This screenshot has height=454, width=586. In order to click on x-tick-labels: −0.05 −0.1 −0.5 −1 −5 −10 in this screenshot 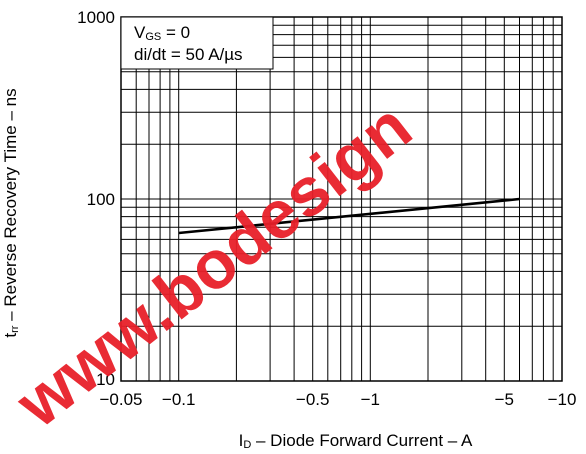, I will do `click(337, 399)`.